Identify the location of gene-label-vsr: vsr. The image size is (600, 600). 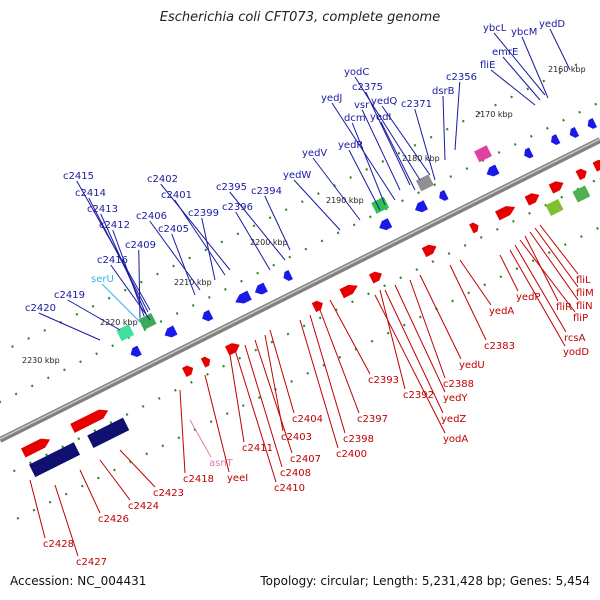
(362, 105).